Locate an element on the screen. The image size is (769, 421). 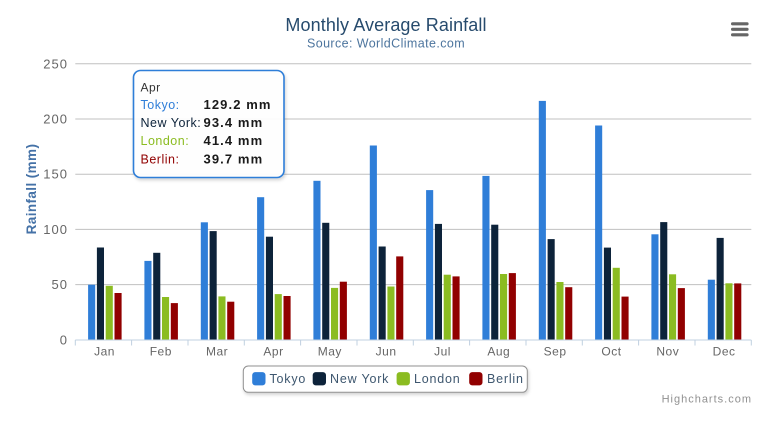
svg-text: 150 is located at coordinates (55, 174).